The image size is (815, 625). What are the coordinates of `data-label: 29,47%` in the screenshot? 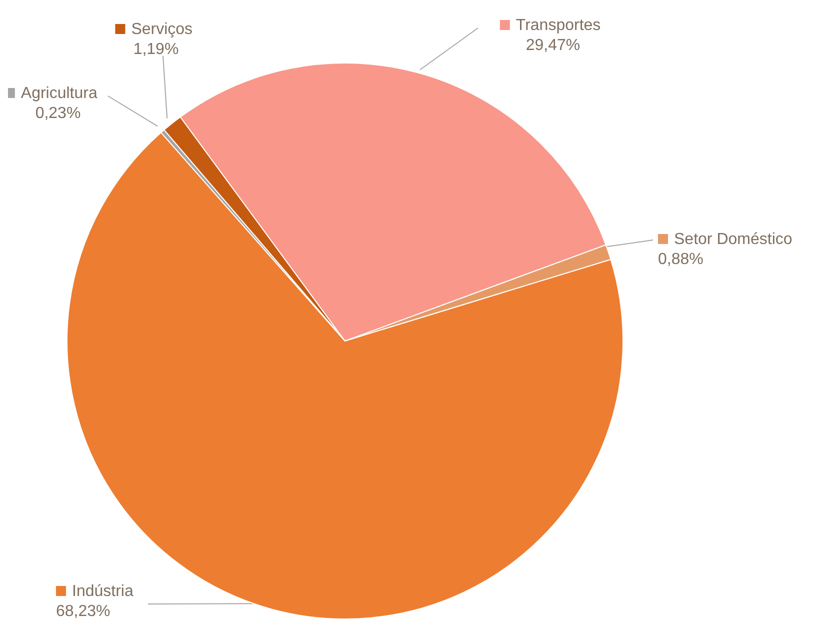 It's located at (553, 45).